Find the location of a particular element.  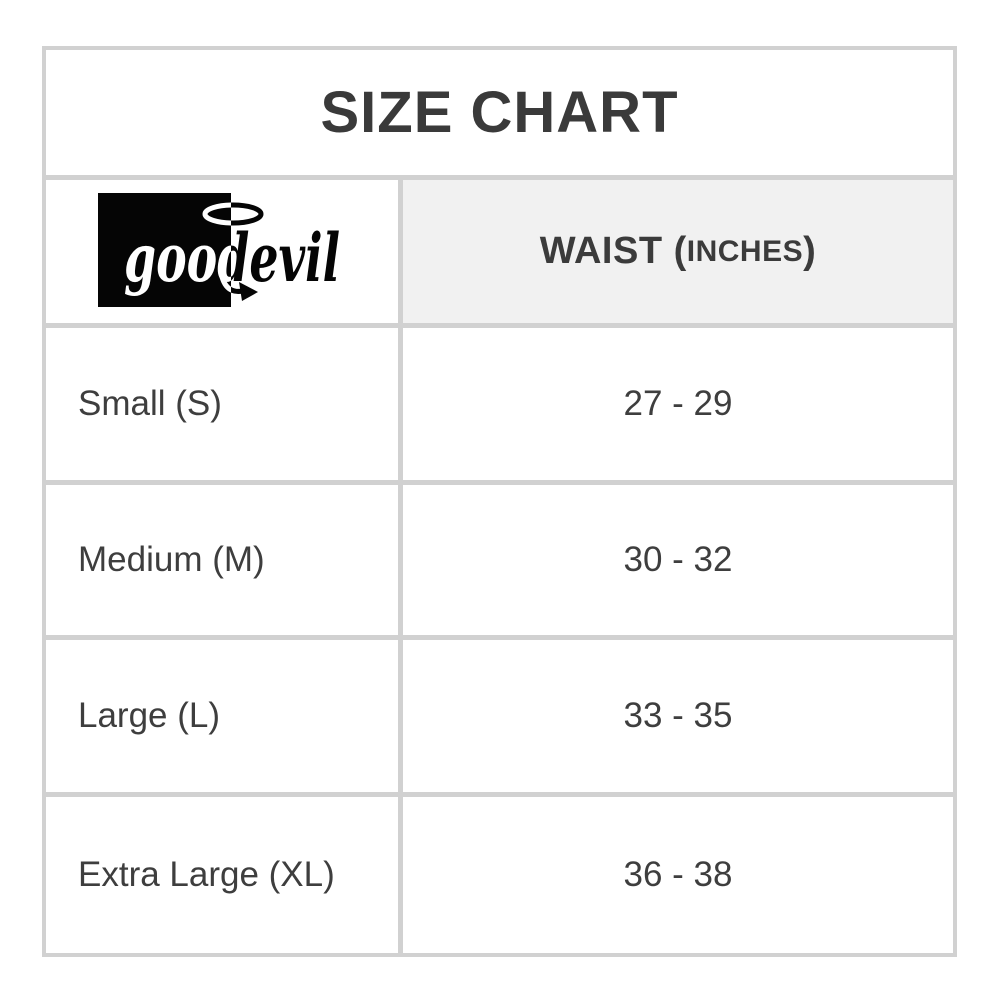

waist-header-suffix: ) is located at coordinates (810, 251).